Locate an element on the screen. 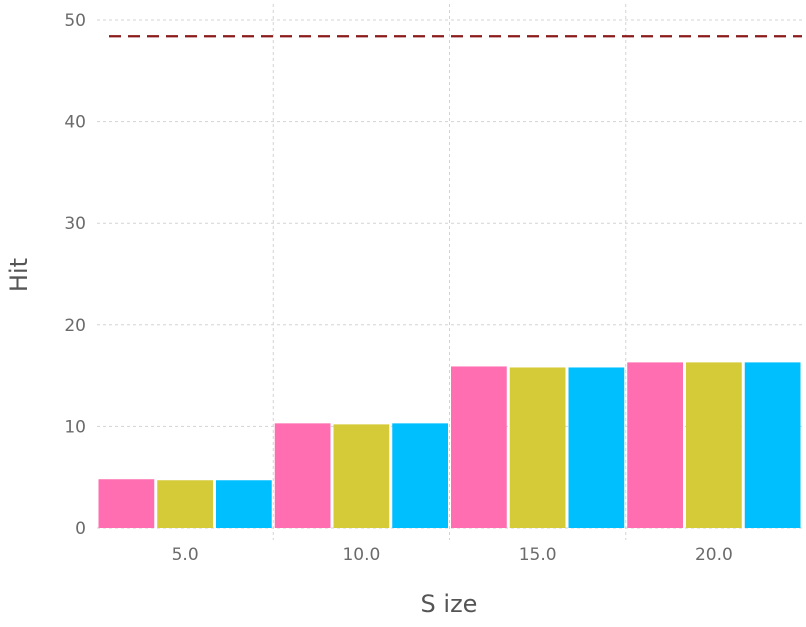  x-axis-ticks: 5.0 10.0 15.0 20.0 is located at coordinates (452, 555).